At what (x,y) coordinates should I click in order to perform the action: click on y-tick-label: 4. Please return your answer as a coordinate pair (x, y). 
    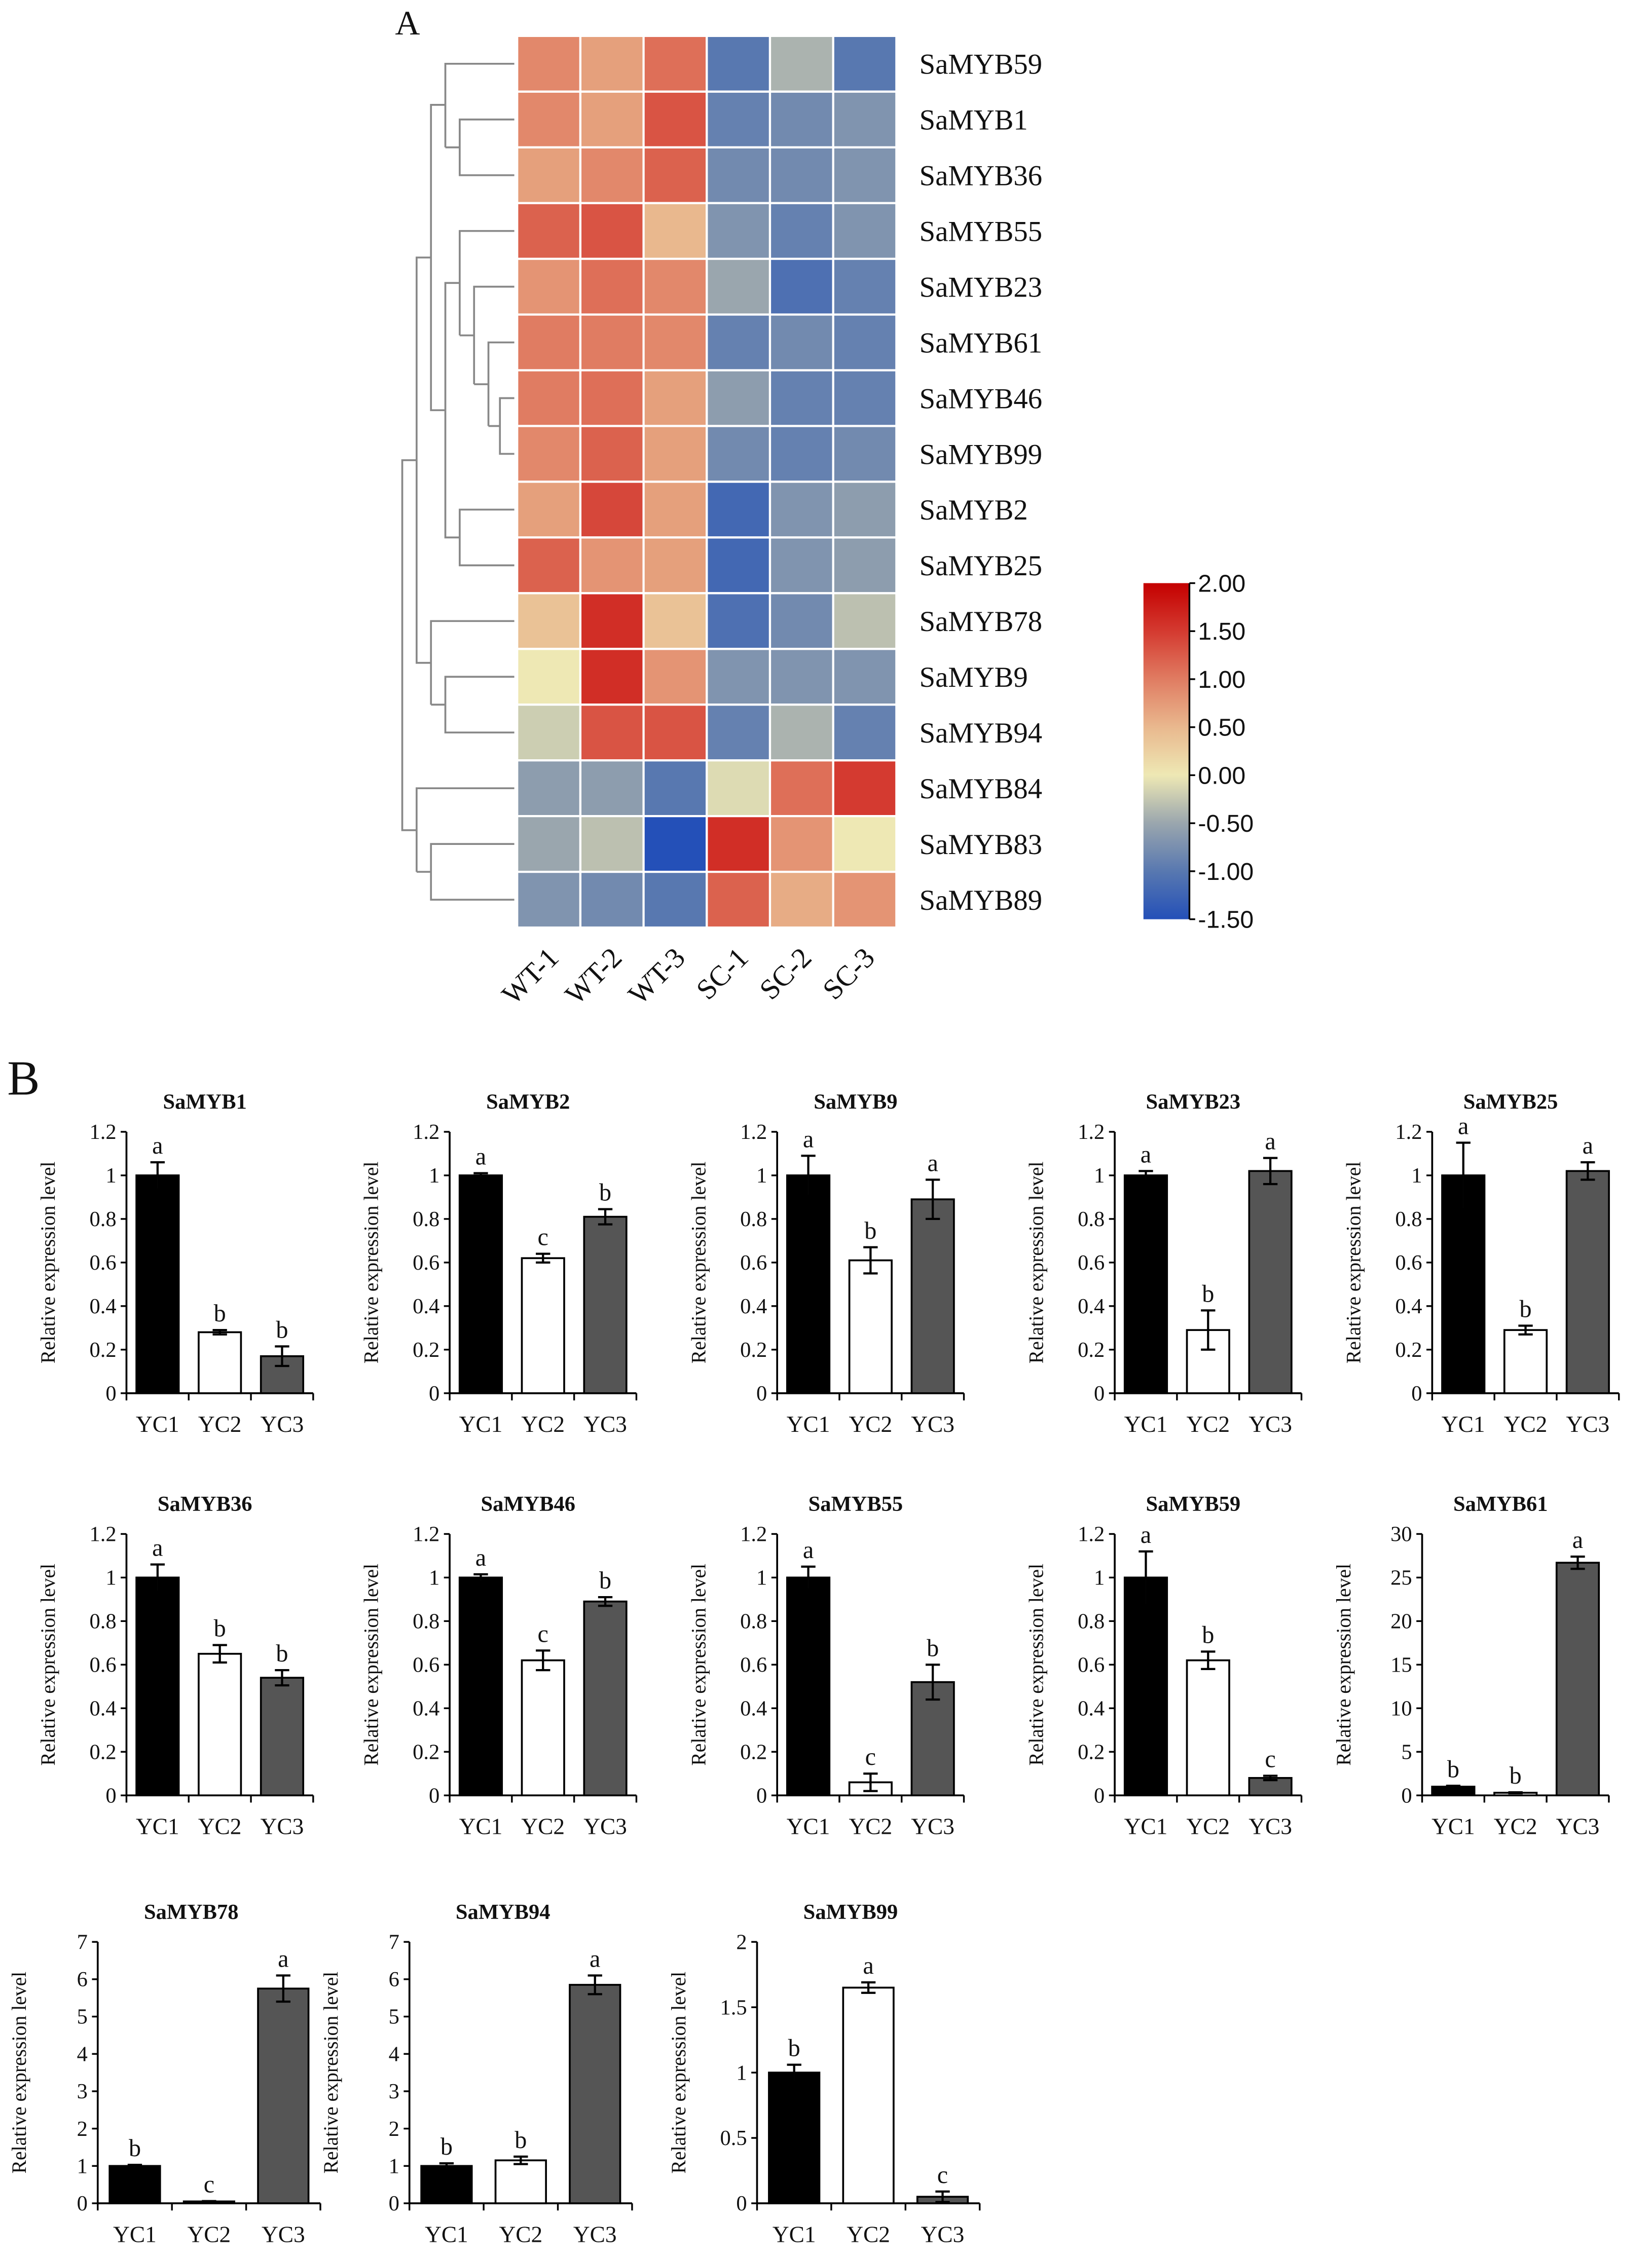
    Looking at the image, I should click on (83, 2054).